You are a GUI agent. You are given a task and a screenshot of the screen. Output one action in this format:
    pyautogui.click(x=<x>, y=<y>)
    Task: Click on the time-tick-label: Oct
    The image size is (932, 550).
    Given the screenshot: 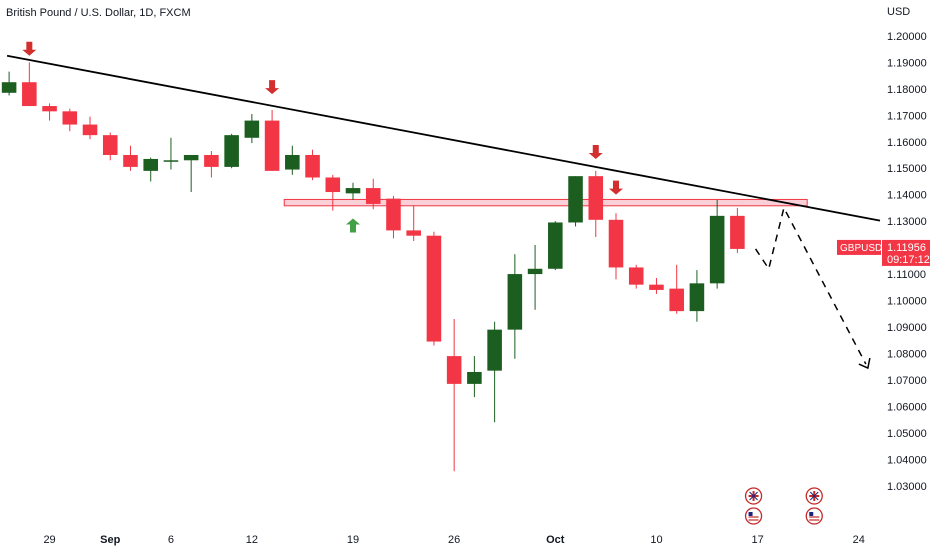 What is the action you would take?
    pyautogui.click(x=555, y=540)
    